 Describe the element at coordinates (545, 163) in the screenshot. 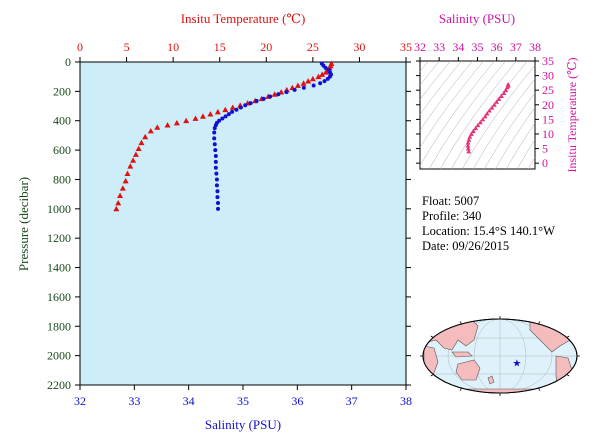

I see `ts-temperature-tick-label: 0` at that location.